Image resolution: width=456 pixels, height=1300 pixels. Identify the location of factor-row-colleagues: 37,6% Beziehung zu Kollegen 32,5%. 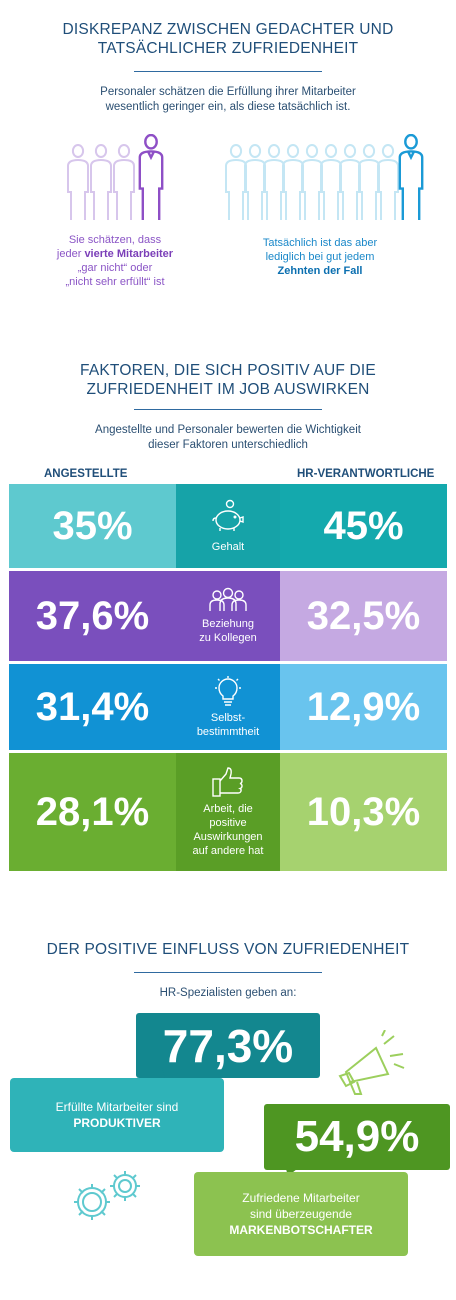
(228, 616).